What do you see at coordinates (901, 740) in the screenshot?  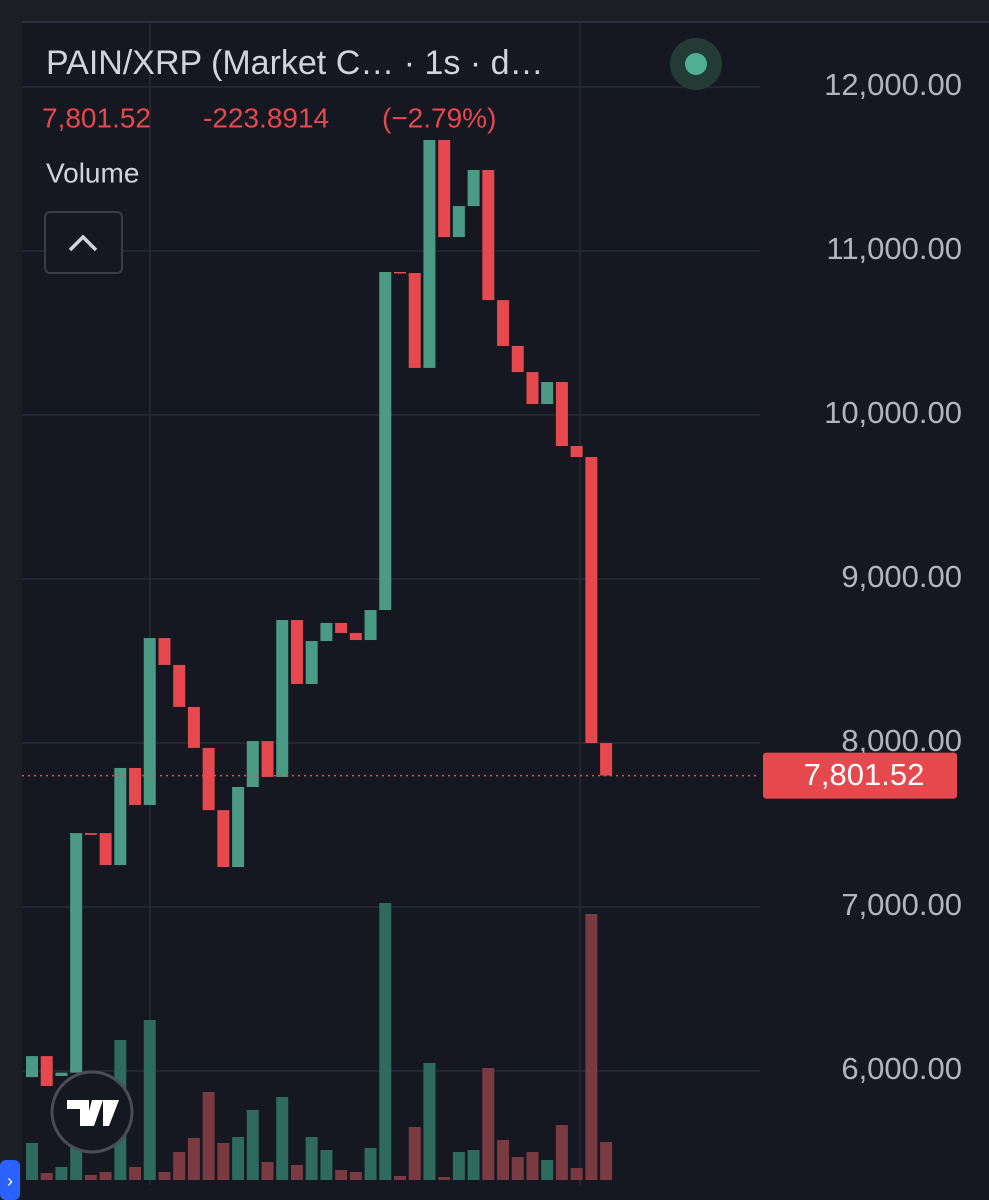 I see `y-tick-label: 8,000.00` at bounding box center [901, 740].